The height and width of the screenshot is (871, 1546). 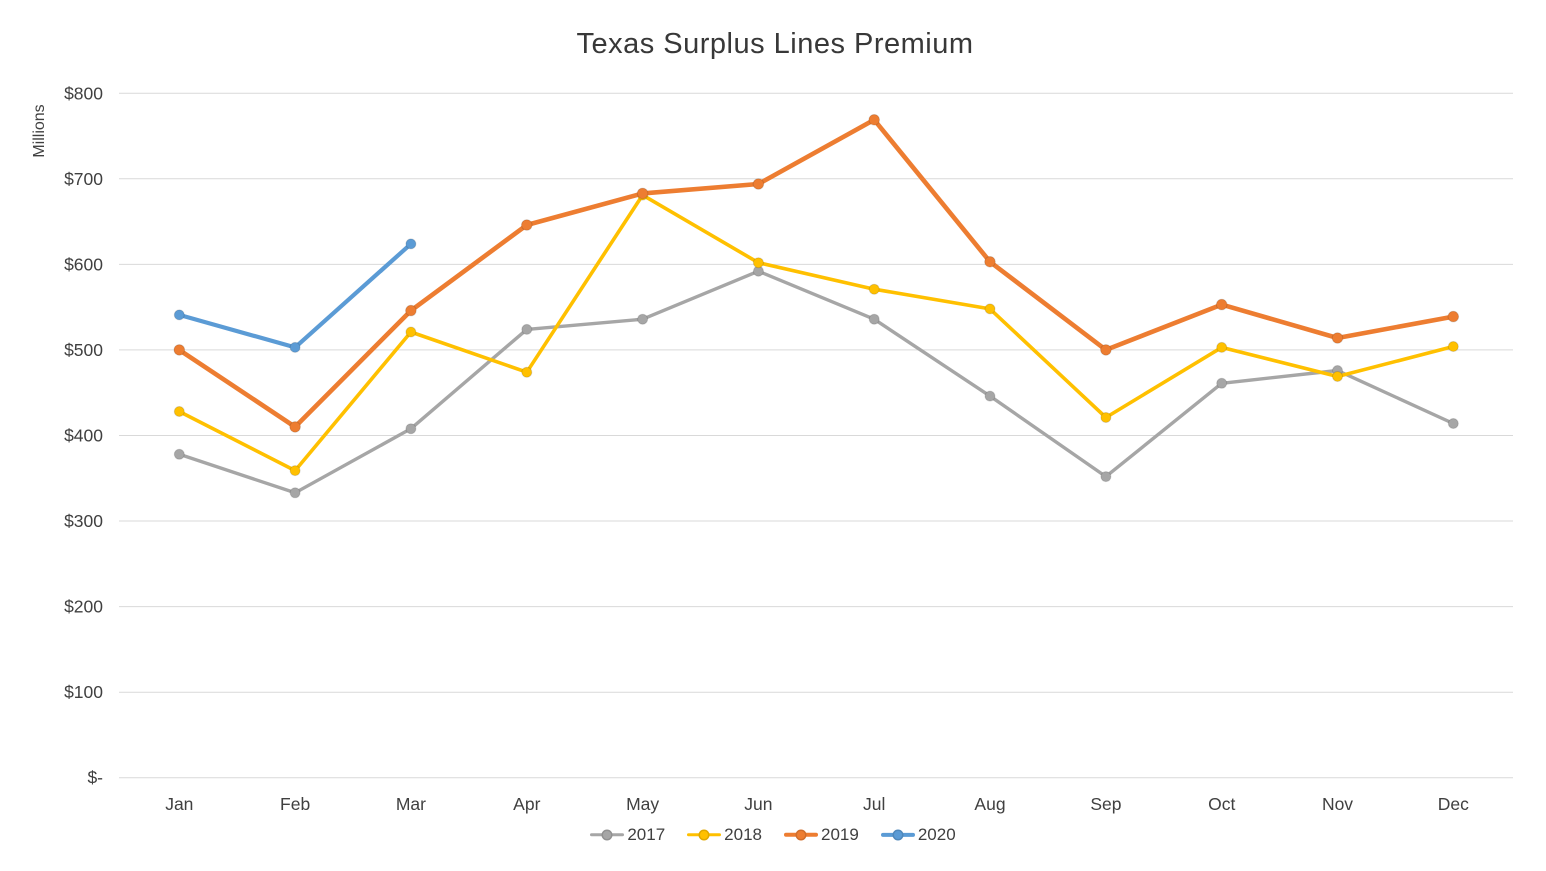 I want to click on series-line-2020, so click(x=295, y=295).